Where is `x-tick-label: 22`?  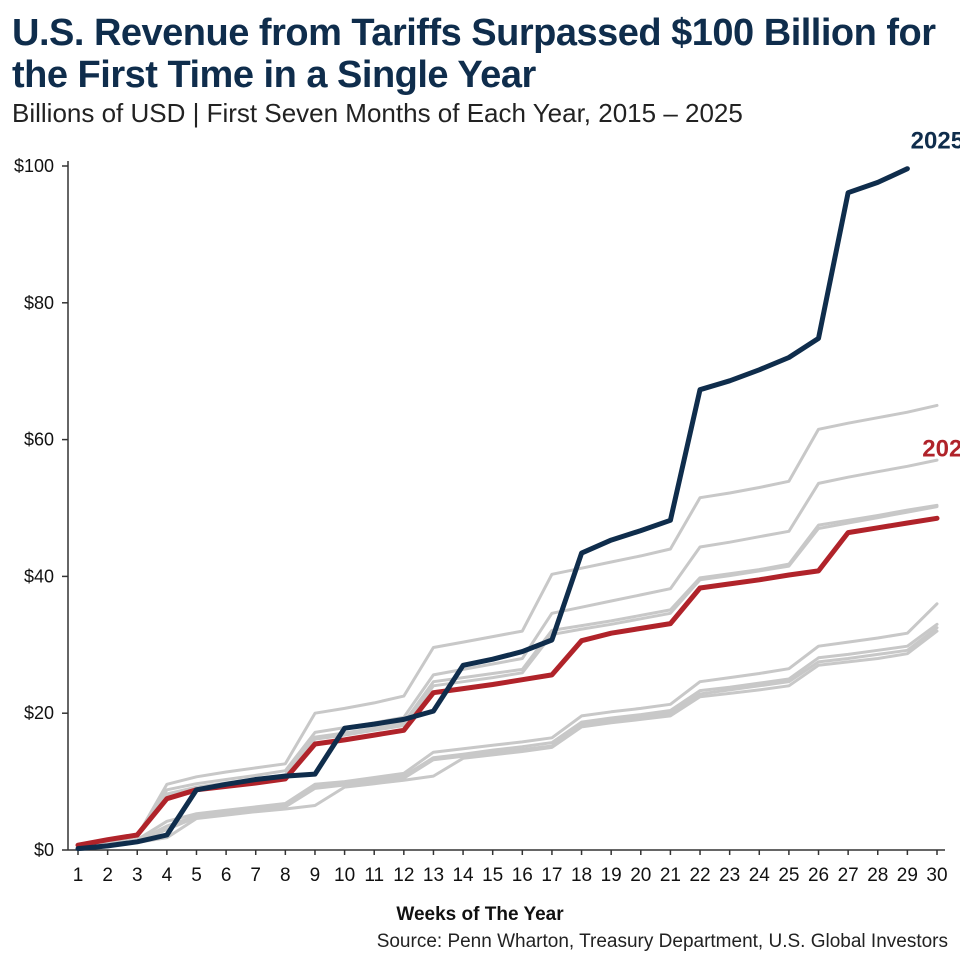
x-tick-label: 22 is located at coordinates (699, 875).